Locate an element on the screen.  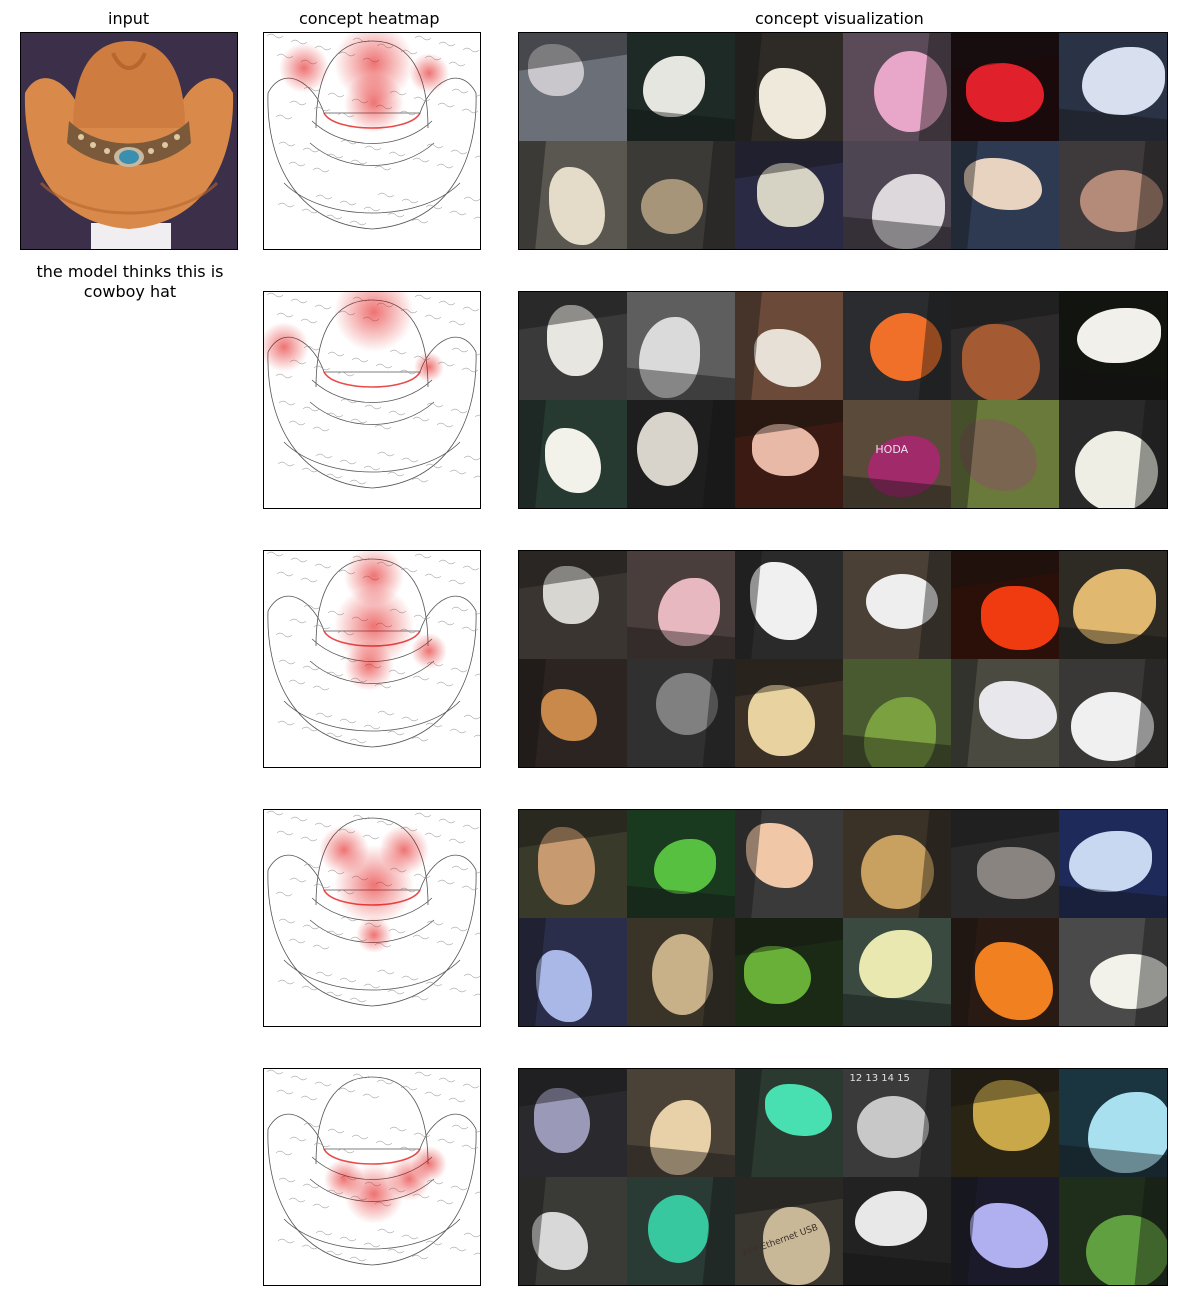
concept-patch-grid-mesh is located at coordinates (573, 1123).